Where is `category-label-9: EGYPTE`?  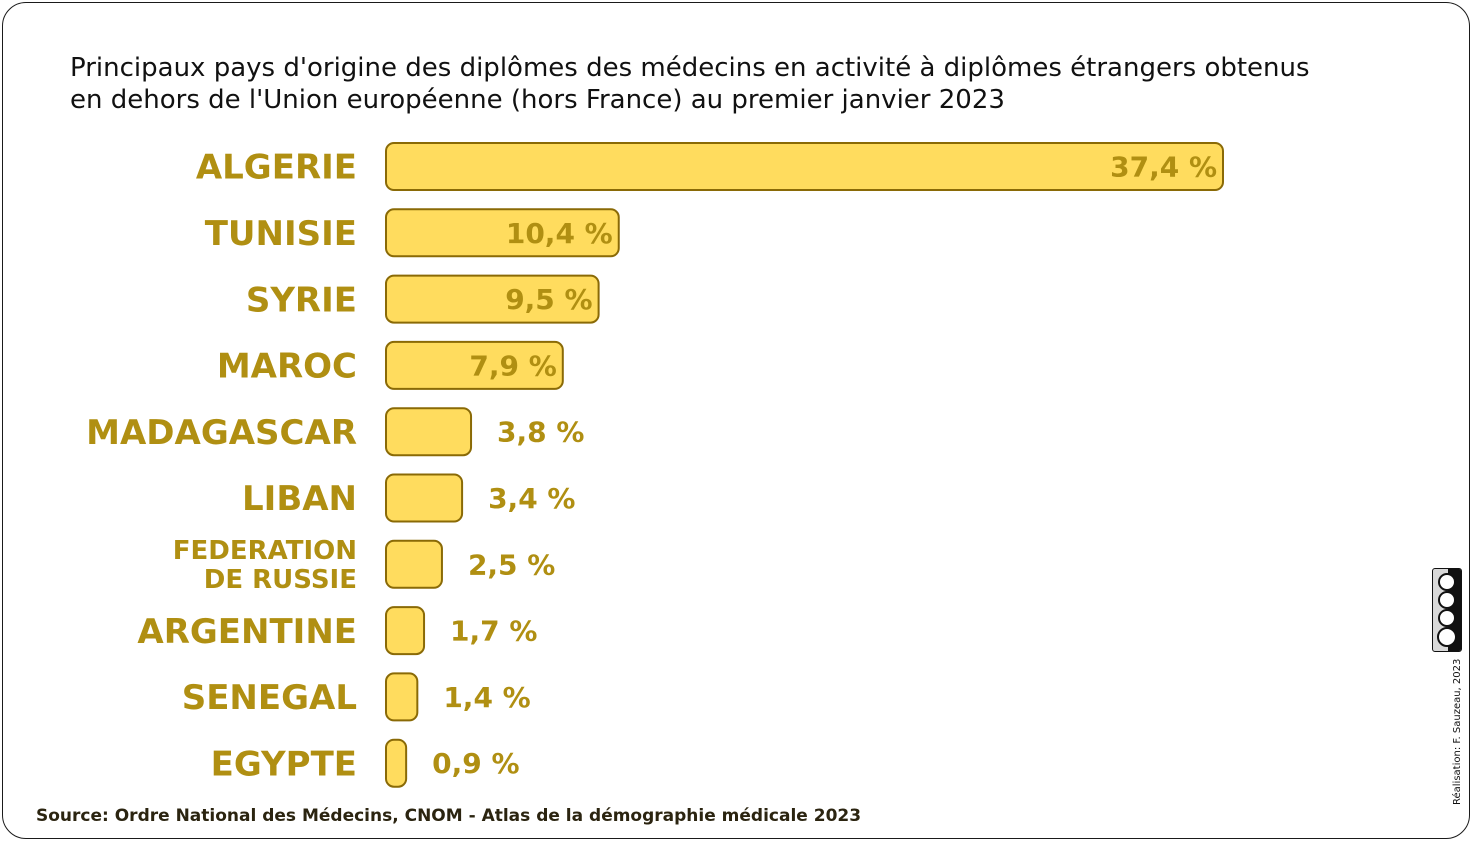
category-label-9: EGYPTE is located at coordinates (284, 764).